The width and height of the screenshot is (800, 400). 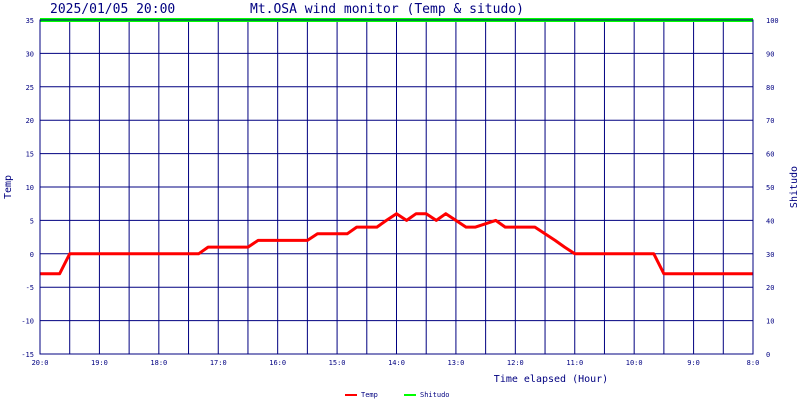 I want to click on x-tick-label: 15:0, so click(x=337, y=363).